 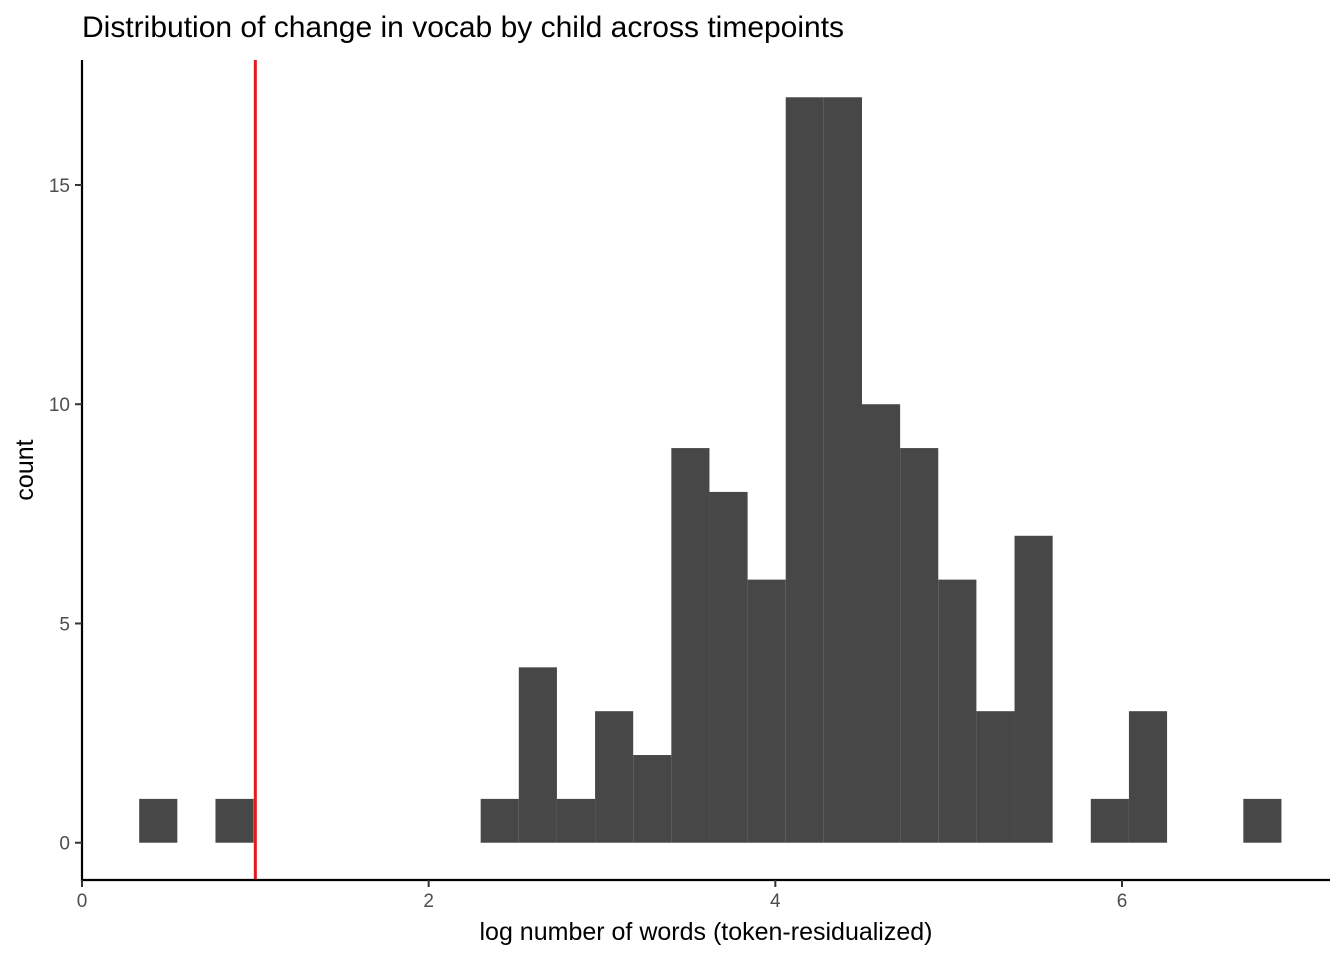 I want to click on x-tick-label: 0, so click(x=82, y=901).